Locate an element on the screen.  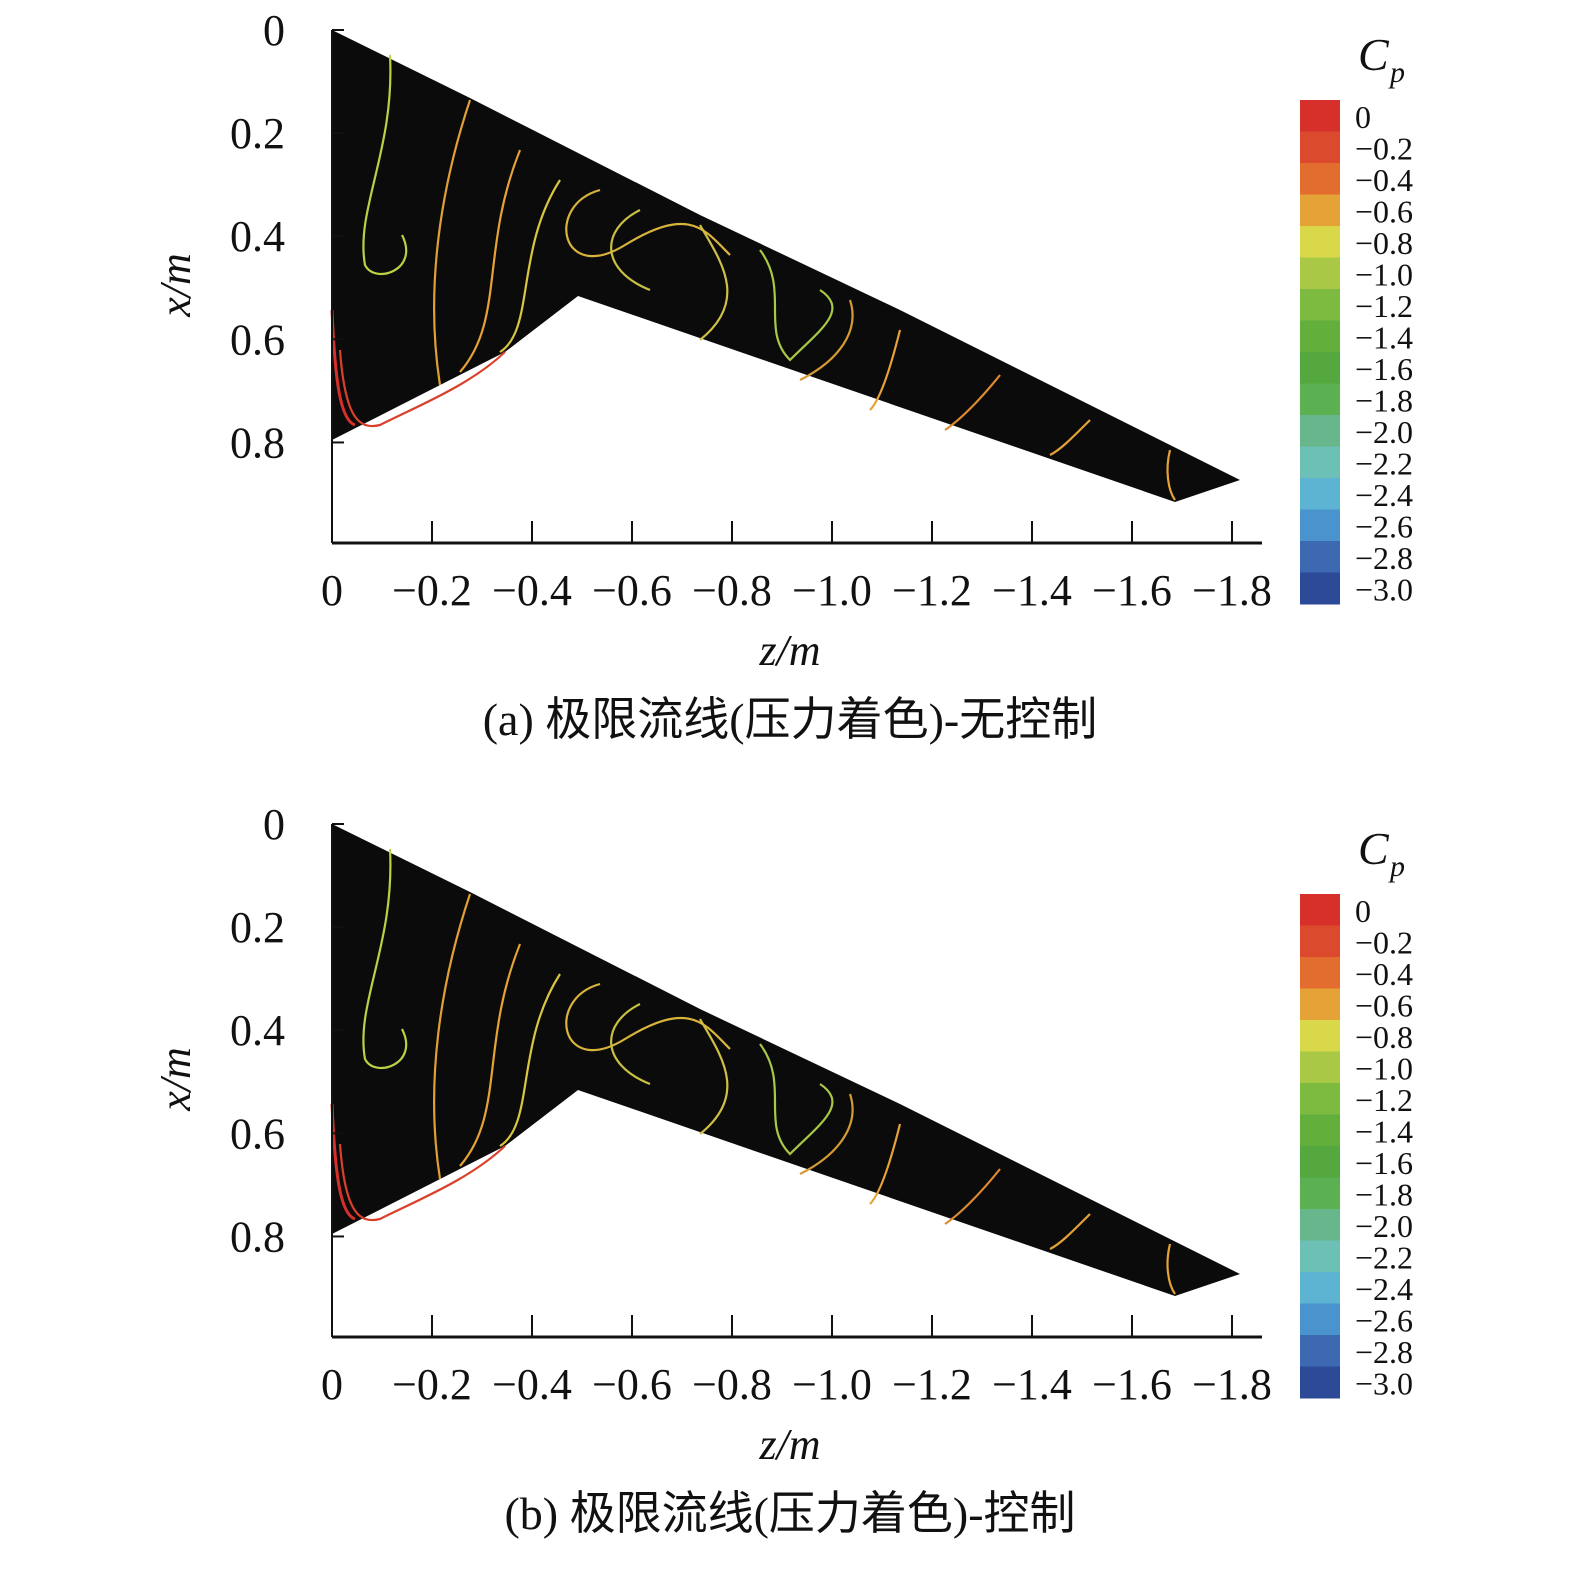
y-tick-label: 0 is located at coordinates (274, 30).